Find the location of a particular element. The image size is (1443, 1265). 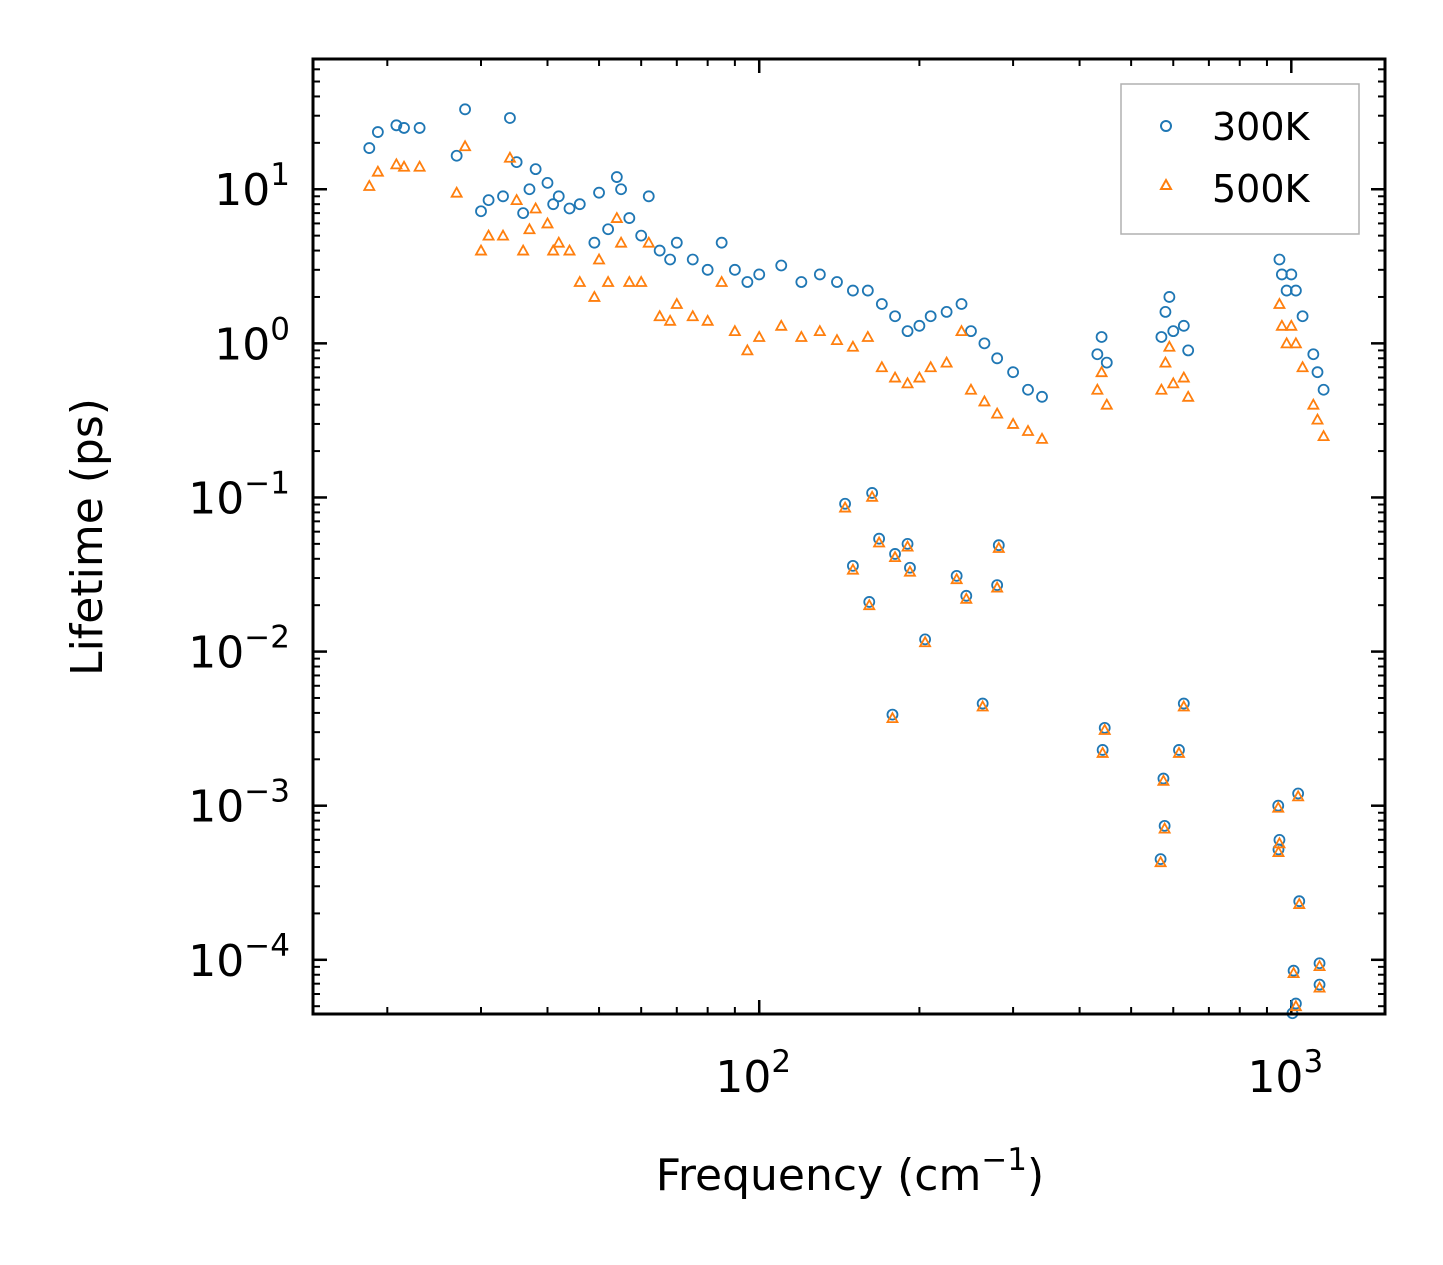

legend-label-300k: 300K is located at coordinates (1261, 127).